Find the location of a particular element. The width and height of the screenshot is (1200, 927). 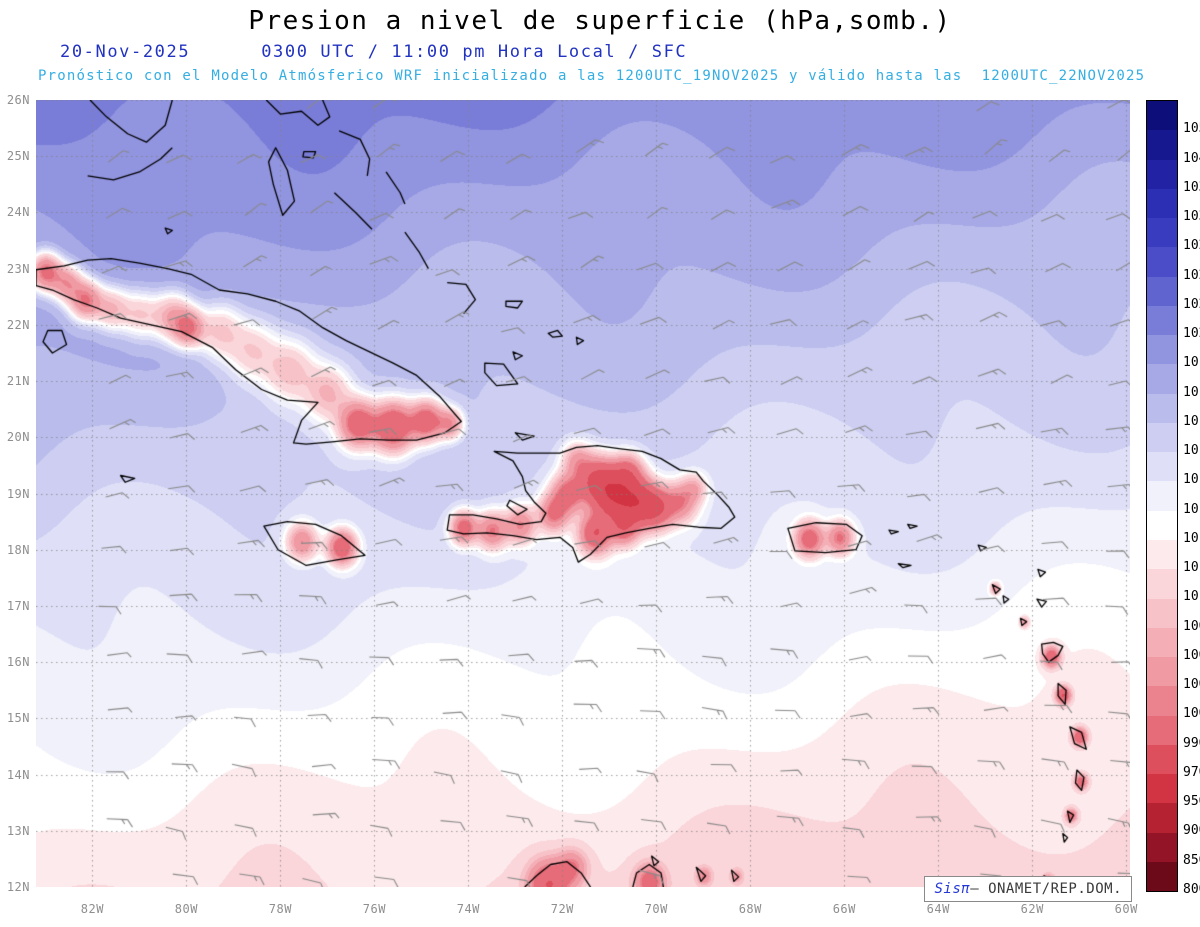

lat-tick-label: 13N is located at coordinates (18, 830).